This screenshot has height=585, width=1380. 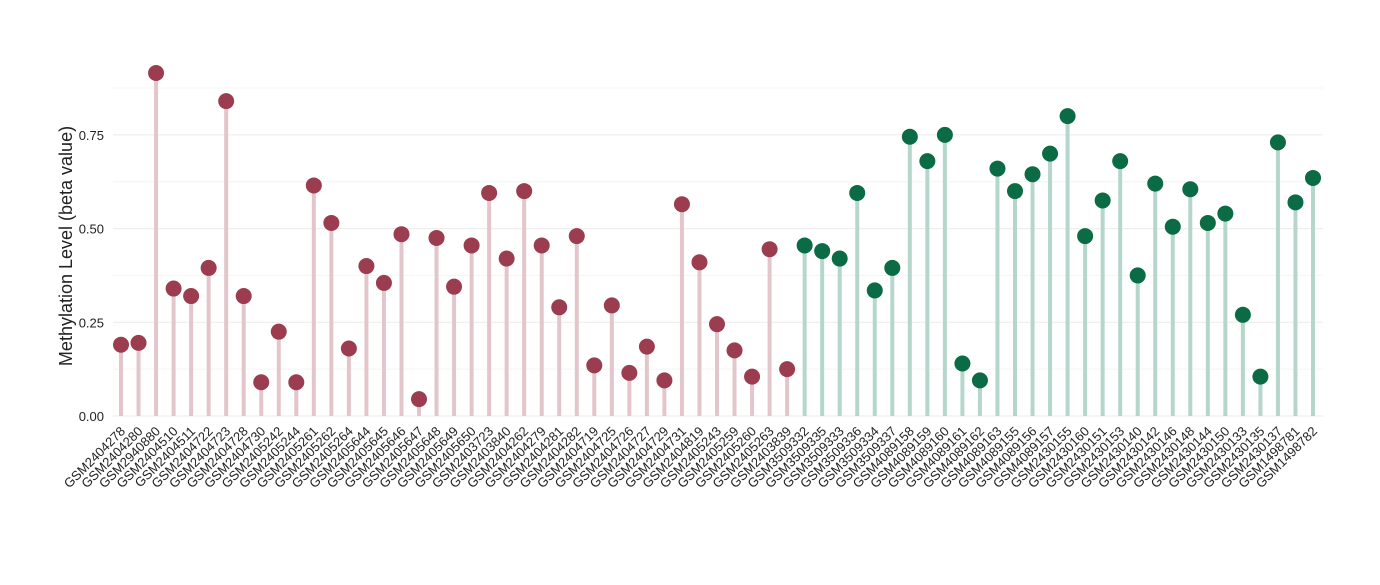 What do you see at coordinates (91, 416) in the screenshot?
I see `y-tick-label: 0.00` at bounding box center [91, 416].